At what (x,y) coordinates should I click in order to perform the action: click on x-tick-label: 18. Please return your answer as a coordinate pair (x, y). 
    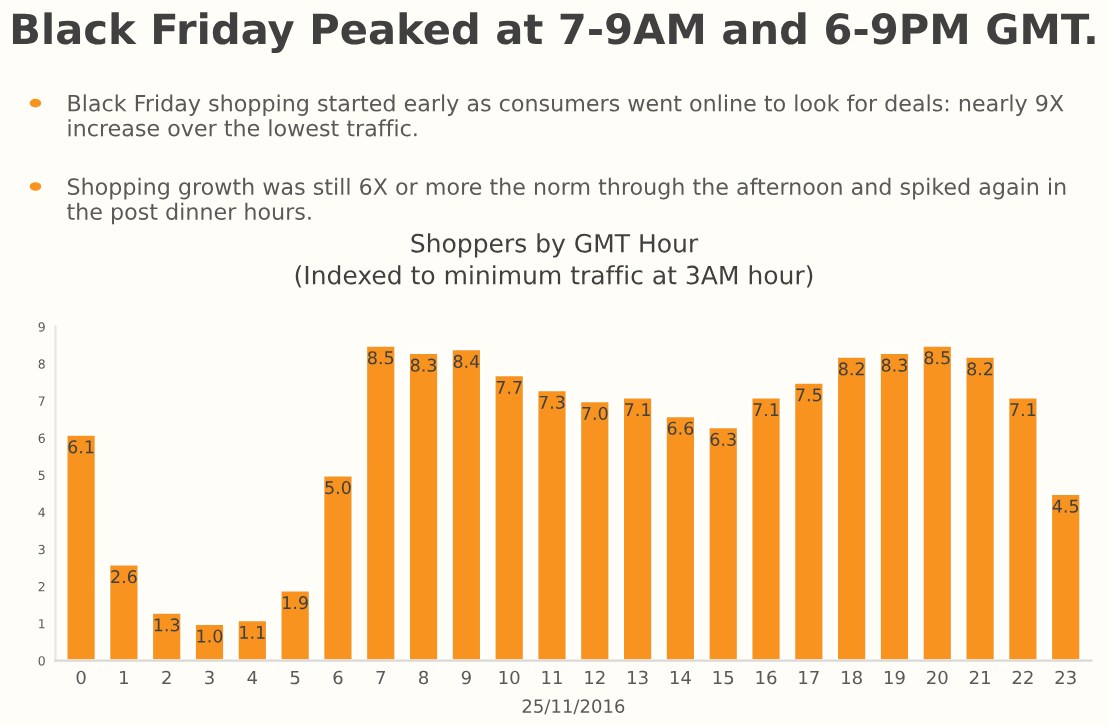
    Looking at the image, I should click on (852, 677).